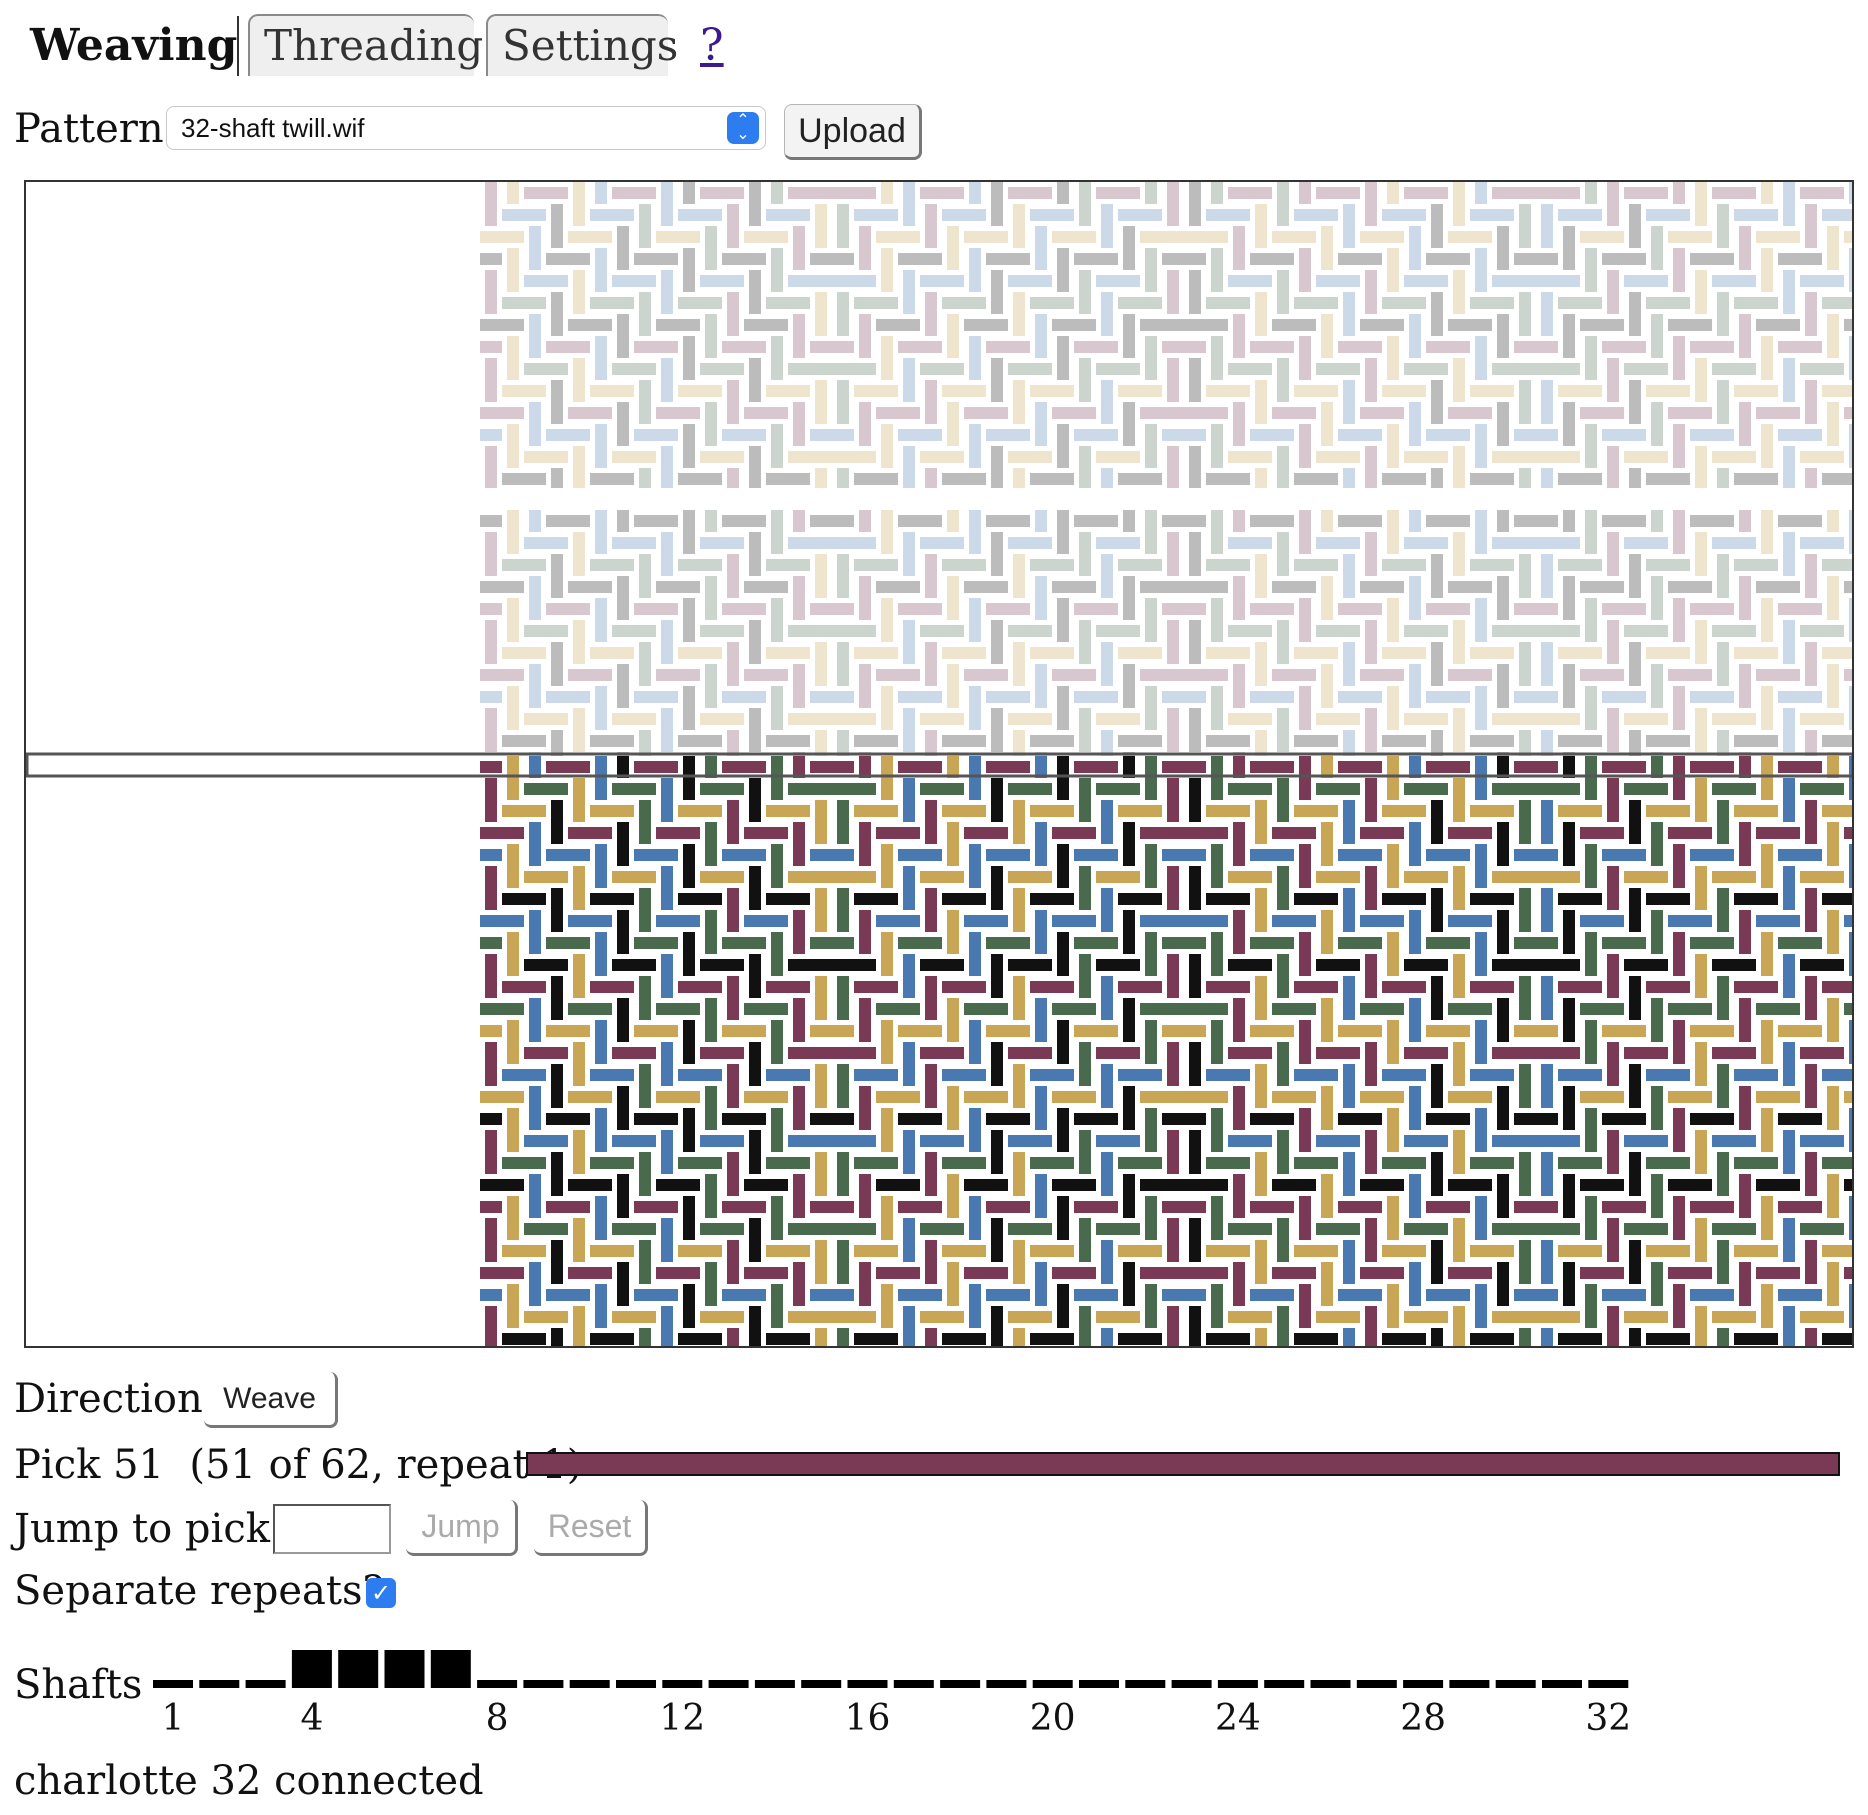 The height and width of the screenshot is (1815, 1868). I want to click on tab-settings: Settings, so click(582, 45).